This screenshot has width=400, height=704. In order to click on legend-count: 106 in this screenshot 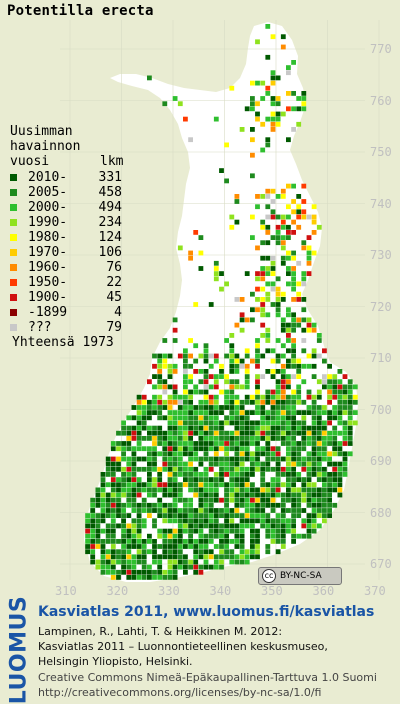, I will do `click(110, 252)`.